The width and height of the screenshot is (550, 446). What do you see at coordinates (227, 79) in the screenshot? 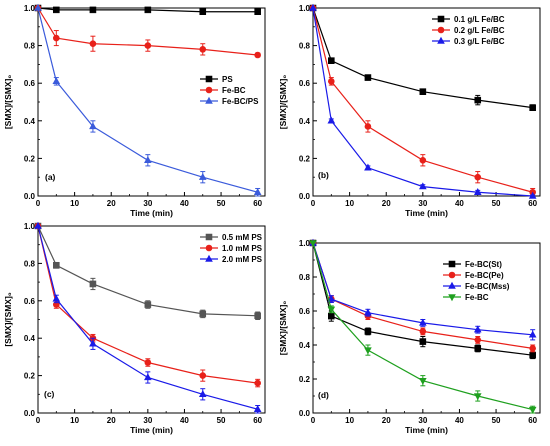
I see `legend-label: PS` at bounding box center [227, 79].